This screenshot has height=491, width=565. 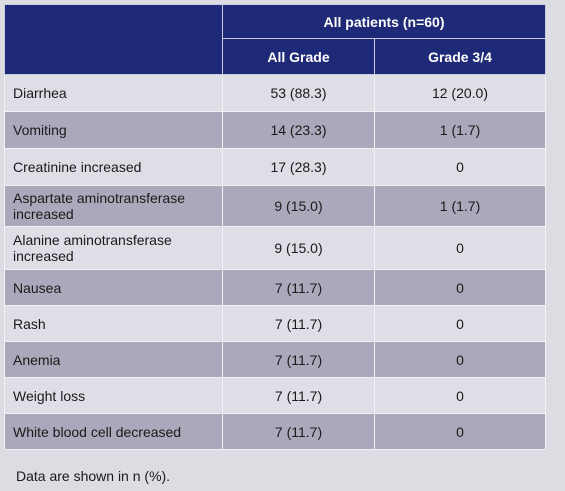 What do you see at coordinates (298, 130) in the screenshot?
I see `all-grade-value: 14 (23.3)` at bounding box center [298, 130].